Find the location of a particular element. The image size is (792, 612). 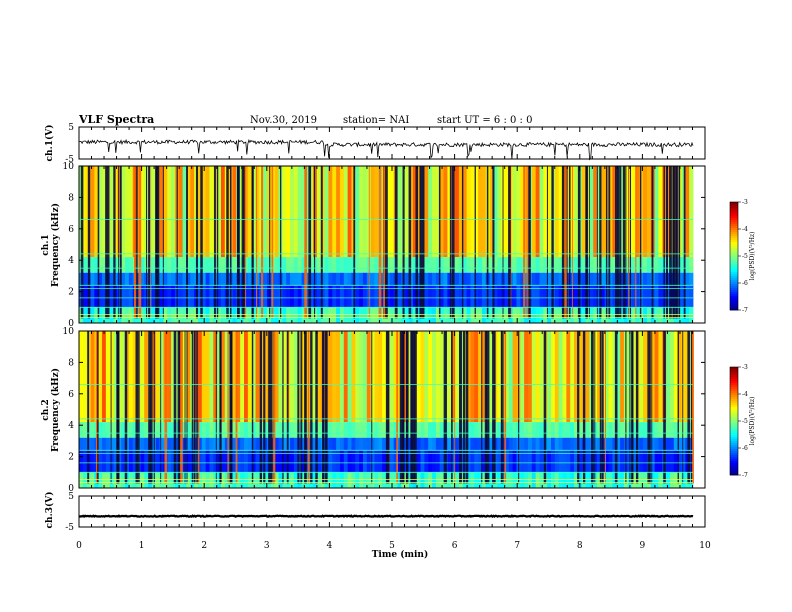

y-tick-label: 8 is located at coordinates (71, 198).